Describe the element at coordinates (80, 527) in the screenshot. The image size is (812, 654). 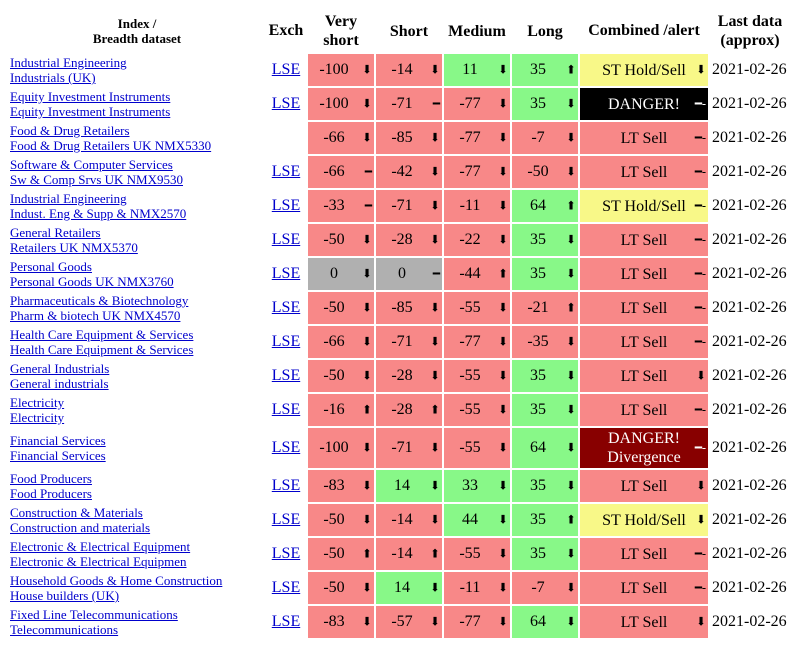
I see `dataset-link: Construction and materials` at that location.